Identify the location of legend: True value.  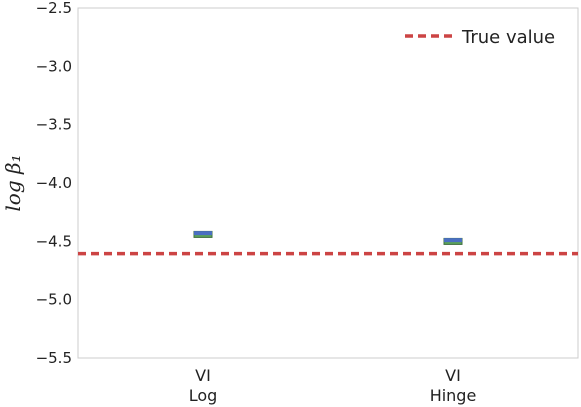
(480, 37).